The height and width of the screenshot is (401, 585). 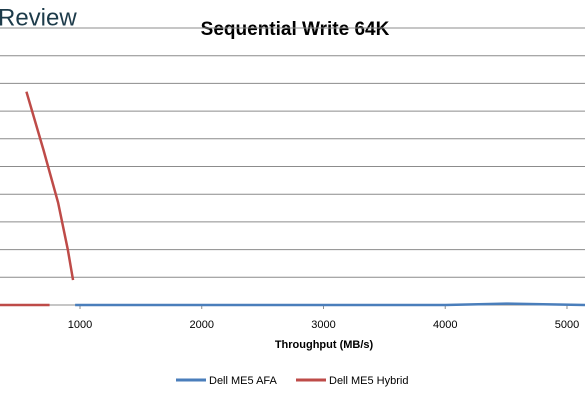 I want to click on x-tick-label: 2000, so click(x=201, y=325).